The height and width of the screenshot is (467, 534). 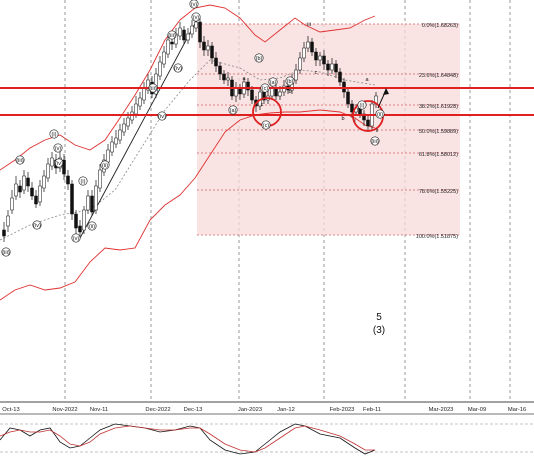 I want to click on wave-label: ii, so click(x=377, y=131).